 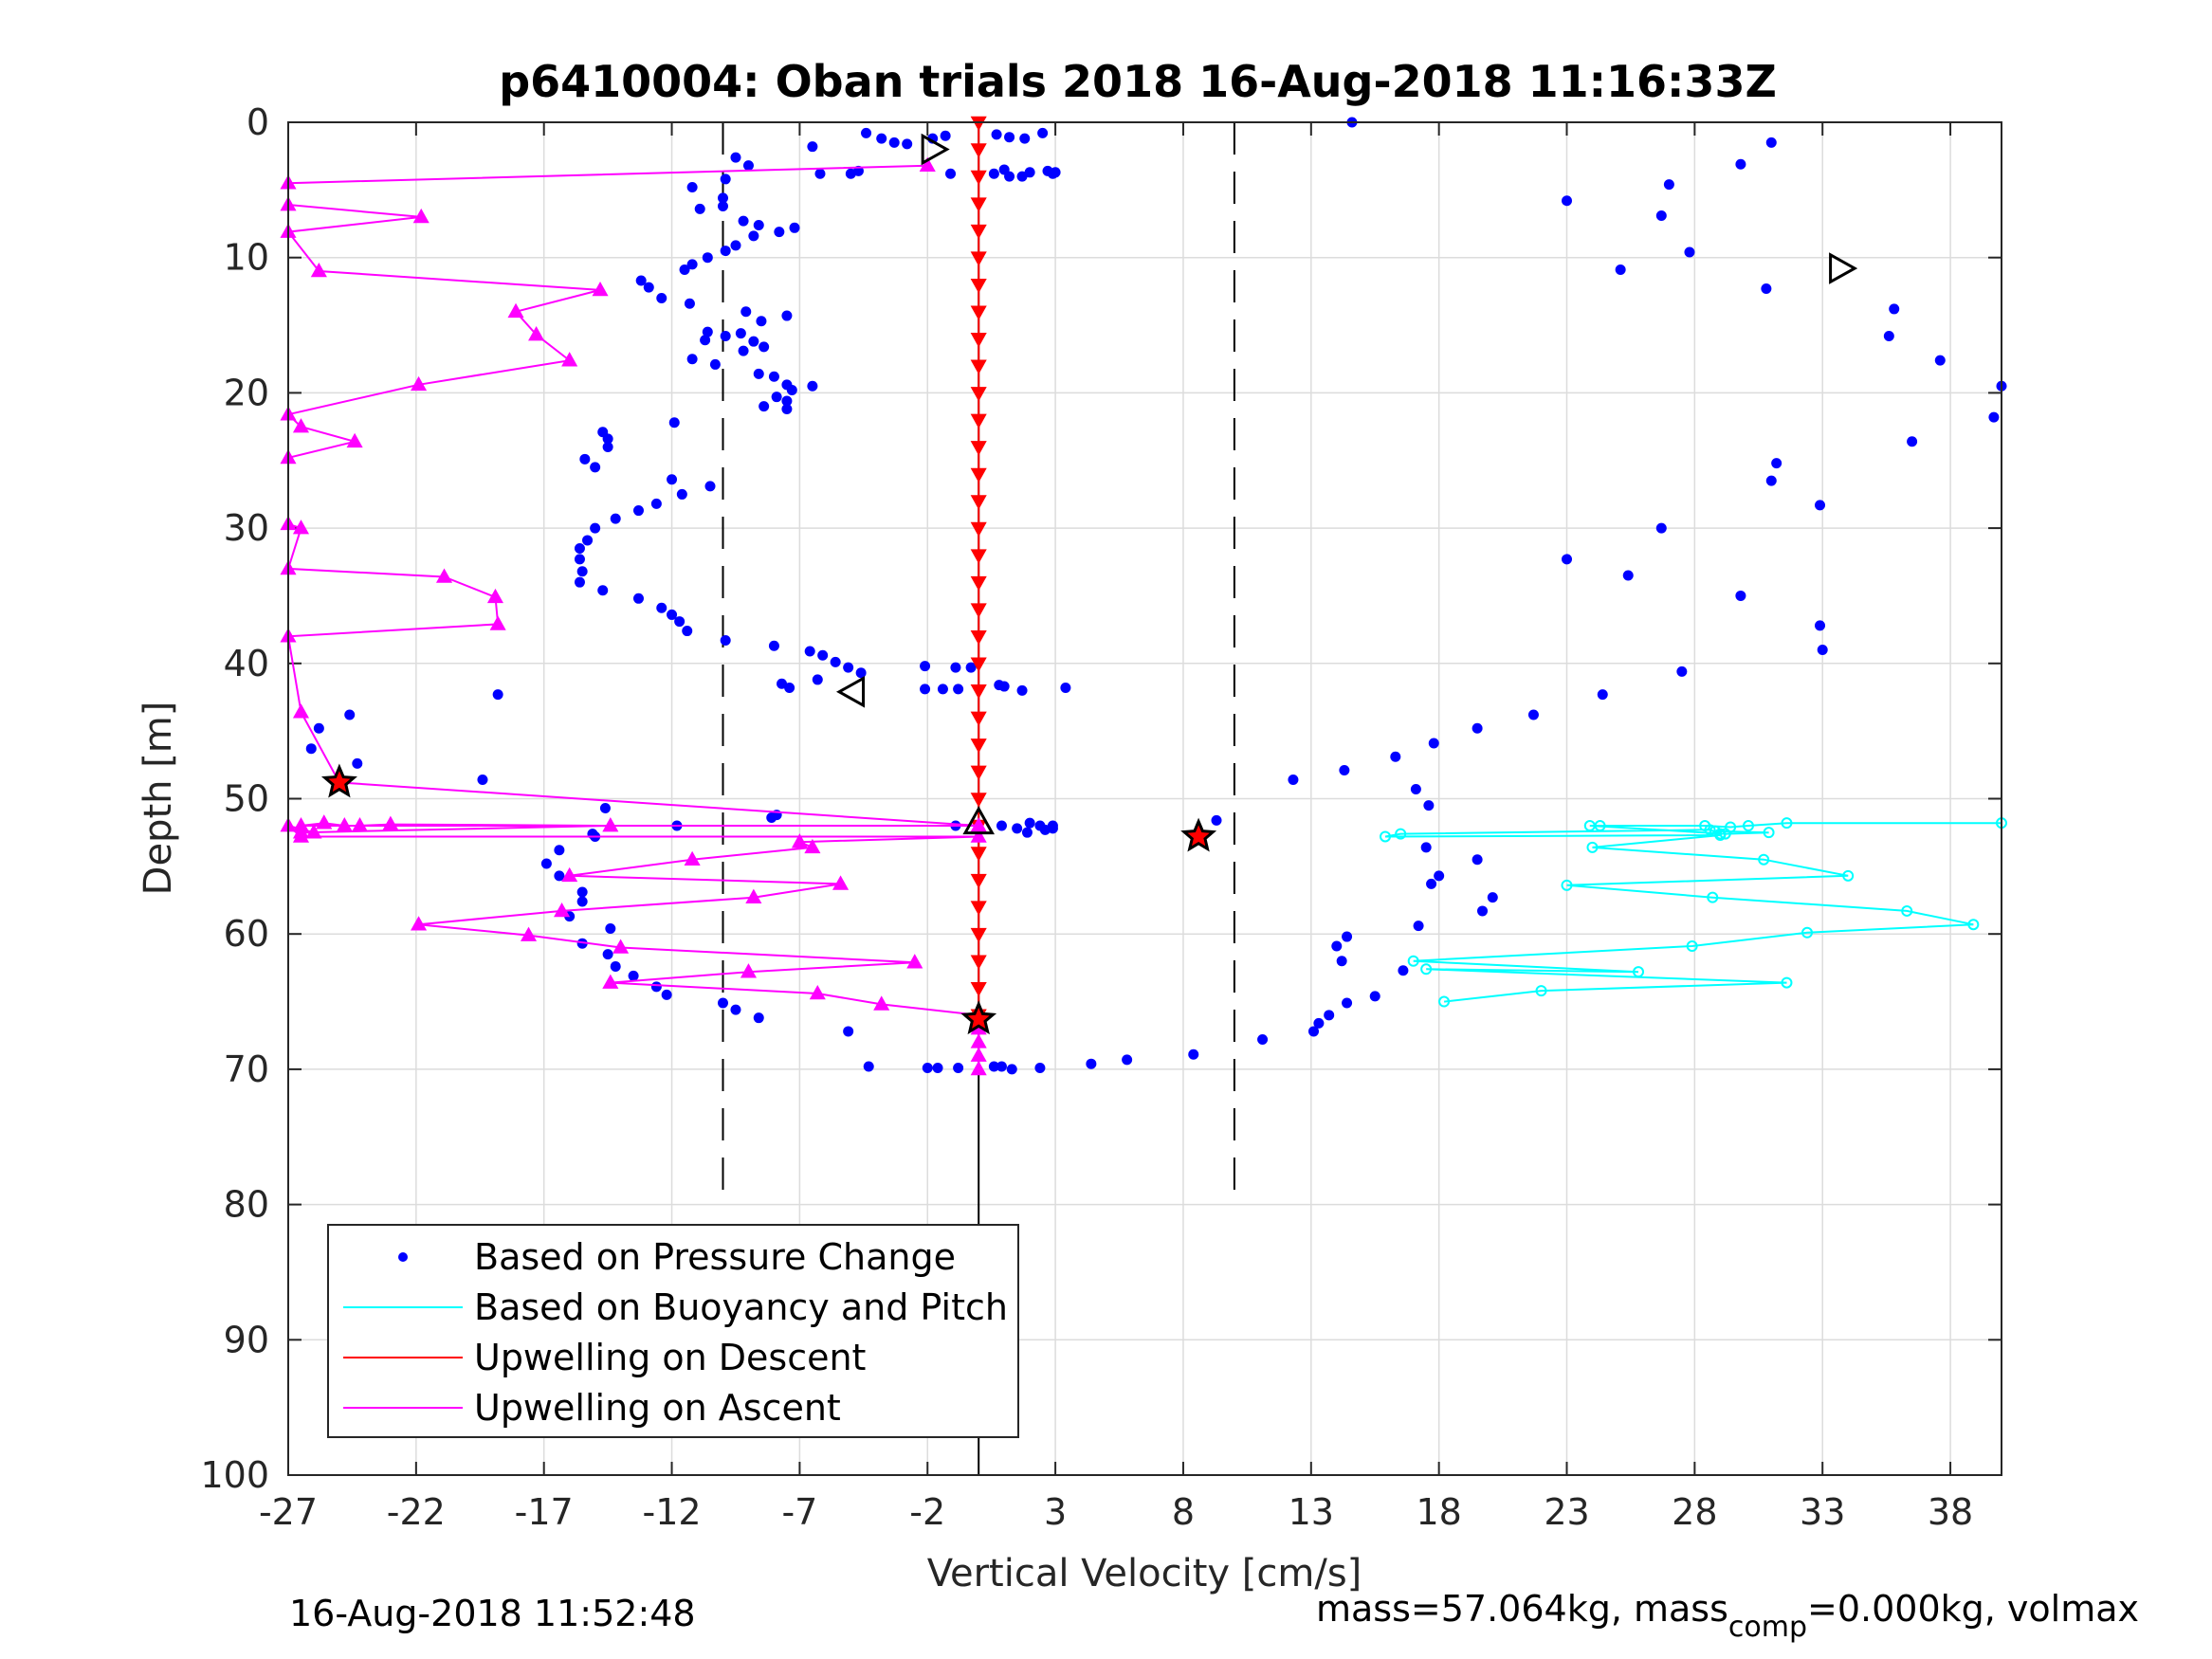 What do you see at coordinates (246, 528) in the screenshot?
I see `y-tick-label: 30` at bounding box center [246, 528].